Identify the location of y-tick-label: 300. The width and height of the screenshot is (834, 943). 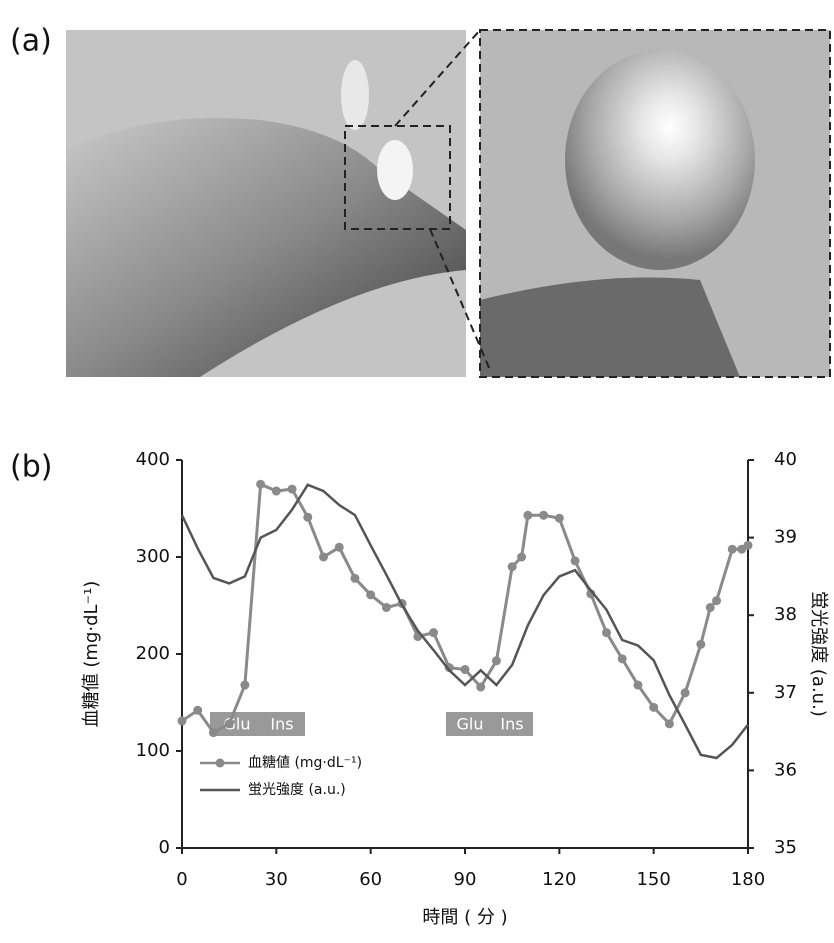
(153, 556).